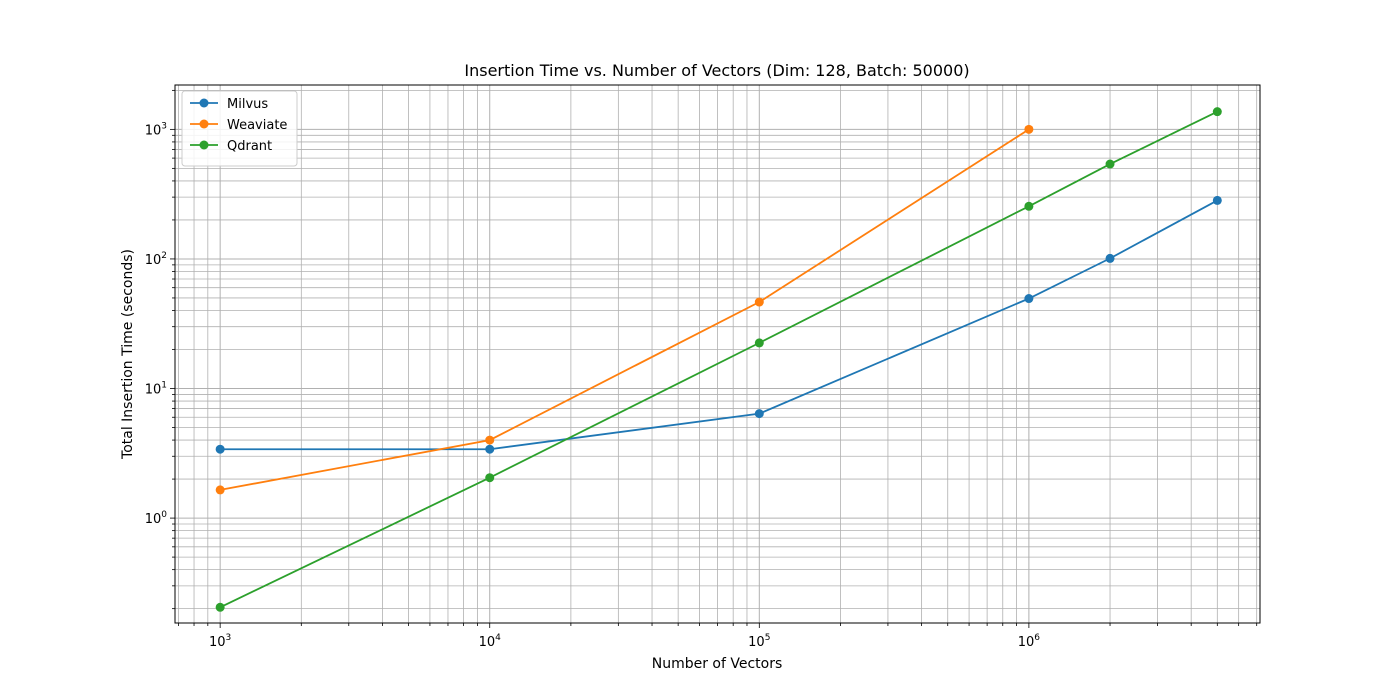 The height and width of the screenshot is (700, 1400). Describe the element at coordinates (204, 103) in the screenshot. I see `legend-marker-milvus` at that location.